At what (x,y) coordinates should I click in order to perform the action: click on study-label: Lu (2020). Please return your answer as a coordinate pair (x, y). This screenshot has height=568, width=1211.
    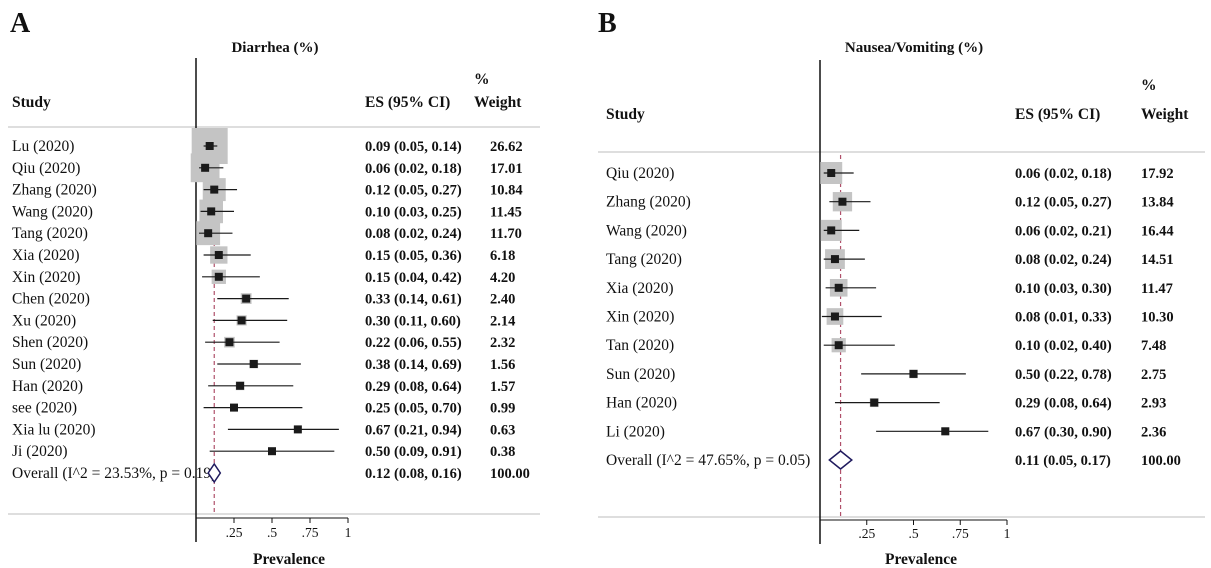
    Looking at the image, I should click on (43, 146).